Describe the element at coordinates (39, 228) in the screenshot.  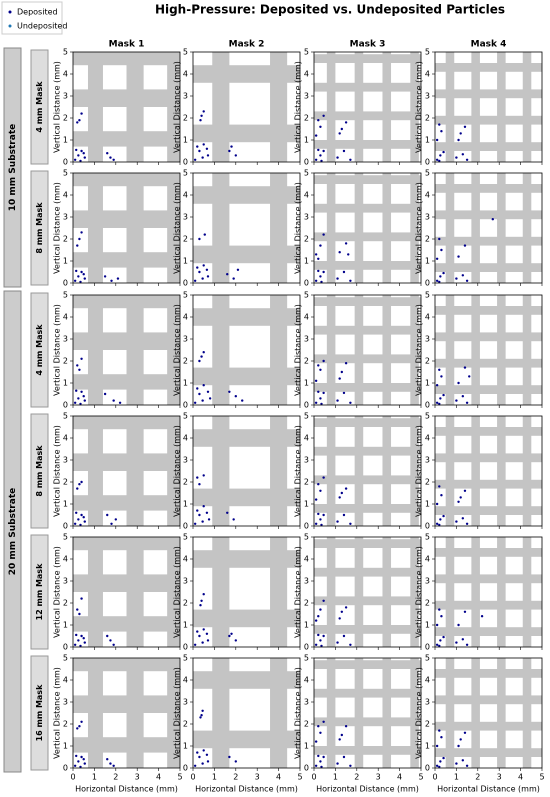
I see `row-label: 8 mm Mask` at that location.